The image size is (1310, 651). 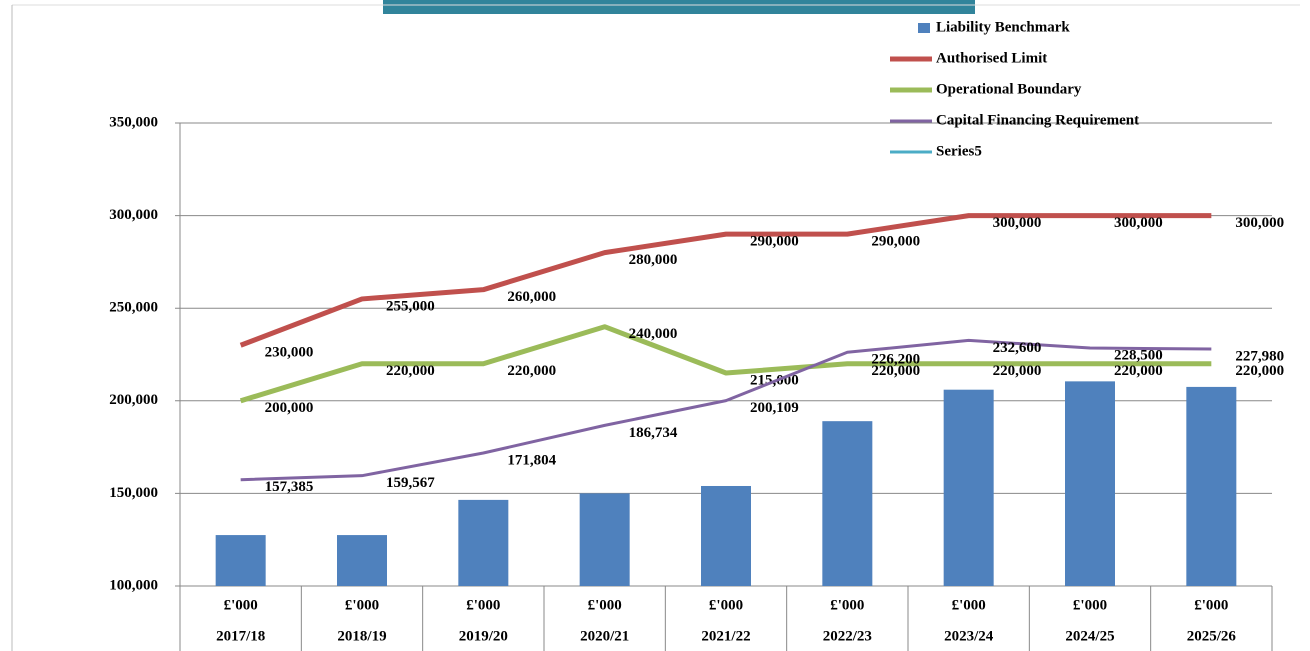 What do you see at coordinates (361, 636) in the screenshot?
I see `x-tick-label: 2018/19` at bounding box center [361, 636].